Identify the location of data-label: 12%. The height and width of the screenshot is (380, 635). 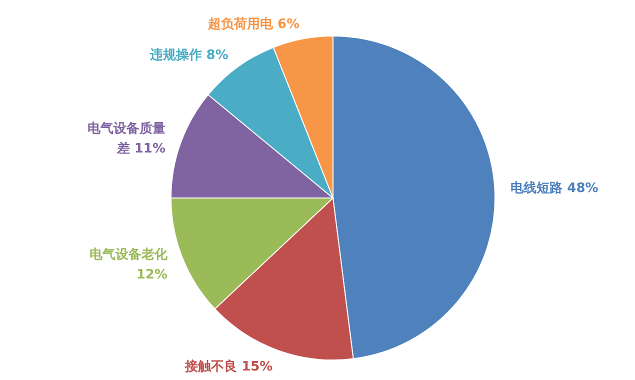
(152, 275).